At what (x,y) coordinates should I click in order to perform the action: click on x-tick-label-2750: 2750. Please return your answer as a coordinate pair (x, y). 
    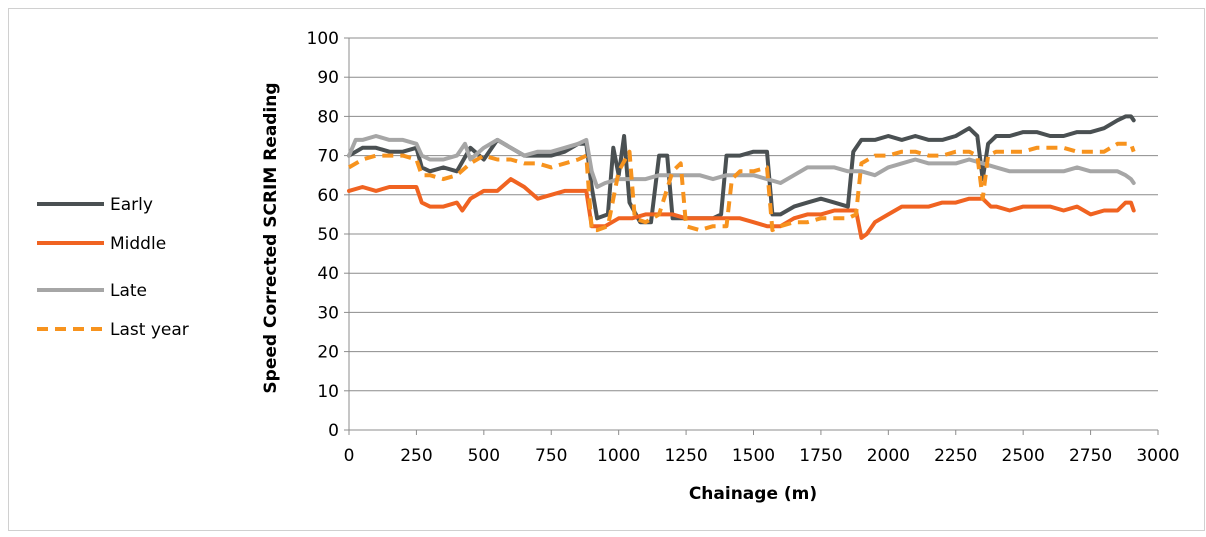
    Looking at the image, I should click on (1090, 456).